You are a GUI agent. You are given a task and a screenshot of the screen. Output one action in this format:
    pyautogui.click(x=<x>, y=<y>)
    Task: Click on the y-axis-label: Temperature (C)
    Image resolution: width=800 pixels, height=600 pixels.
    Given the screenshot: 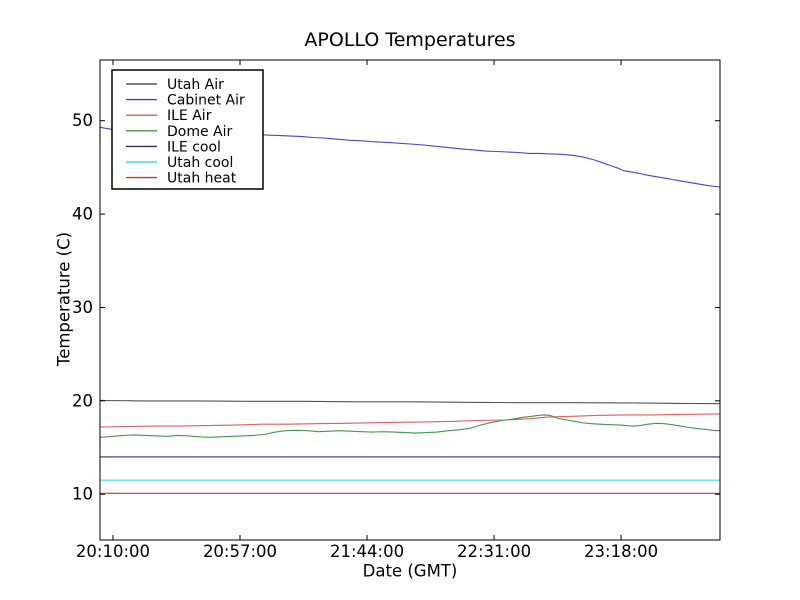 What is the action you would take?
    pyautogui.click(x=64, y=299)
    